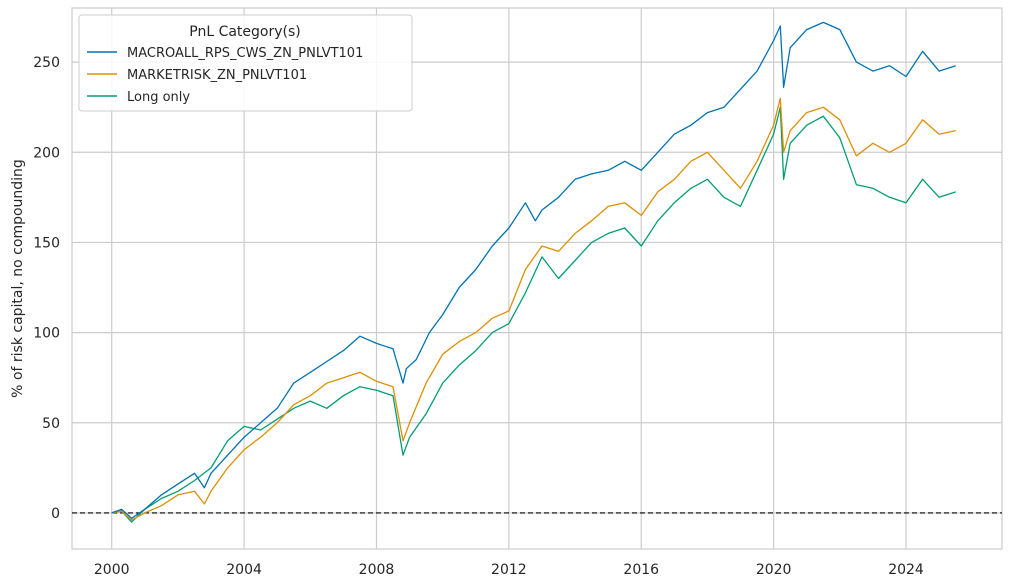 The image size is (1011, 587). I want to click on y-tick-label: 0, so click(55, 514).